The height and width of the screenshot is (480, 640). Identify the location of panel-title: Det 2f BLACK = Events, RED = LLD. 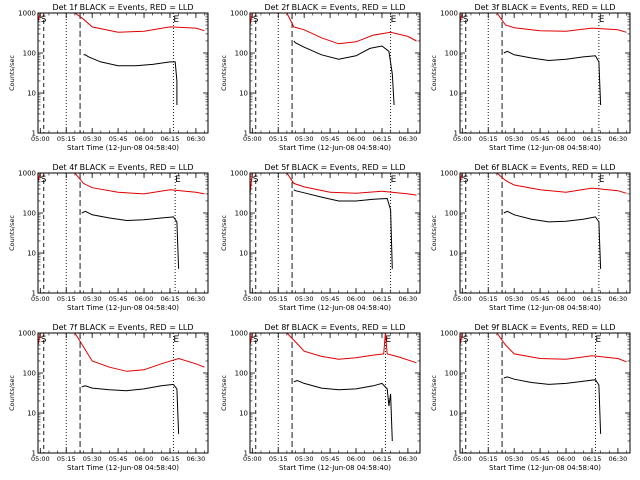
(334, 7).